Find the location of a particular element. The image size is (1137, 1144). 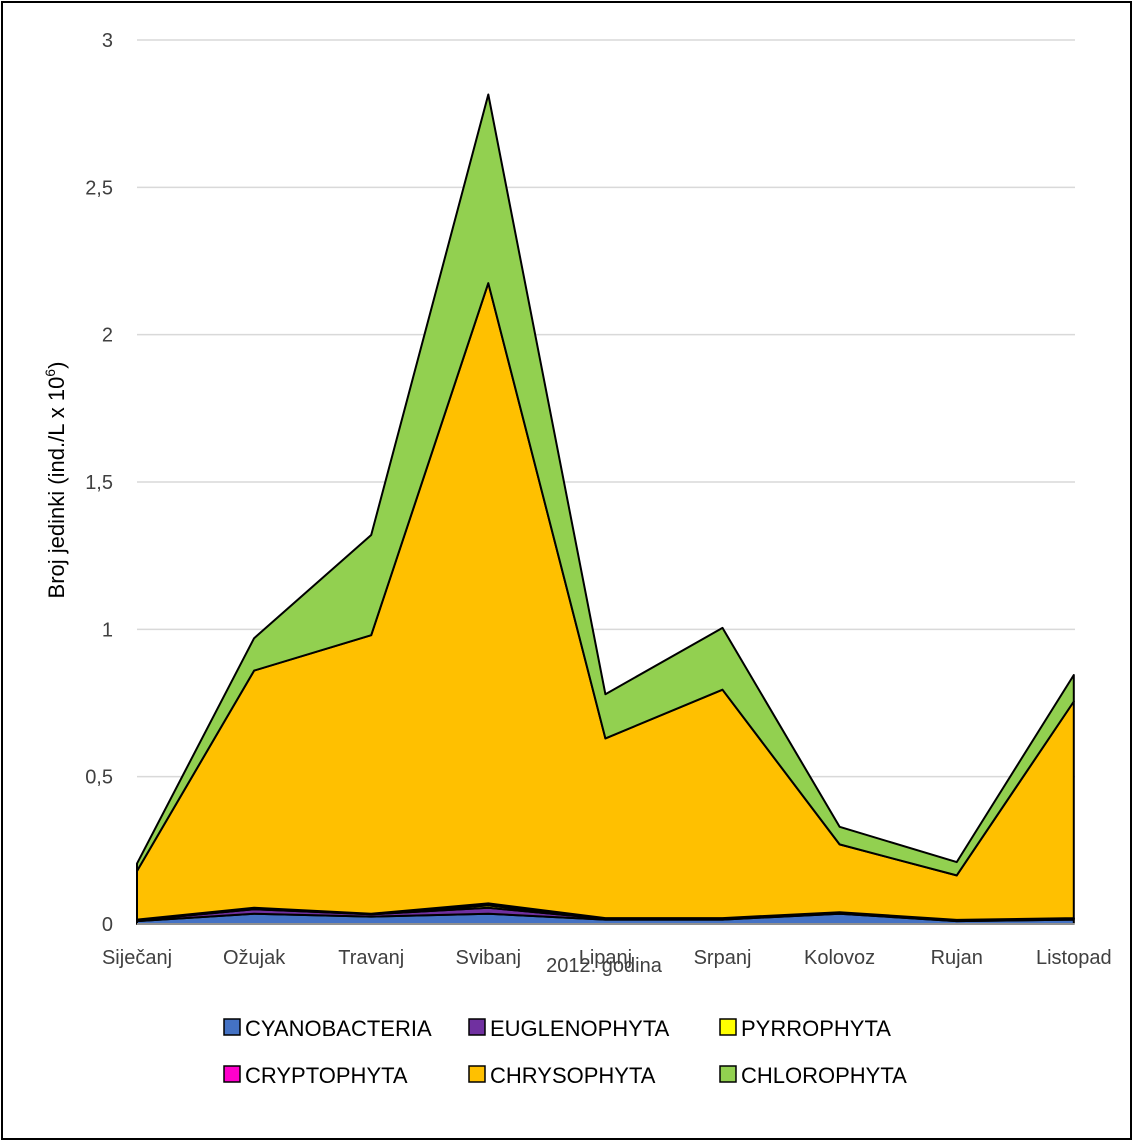

legend-item-chlorophyta: CHLOROPHYTA is located at coordinates (813, 1075).